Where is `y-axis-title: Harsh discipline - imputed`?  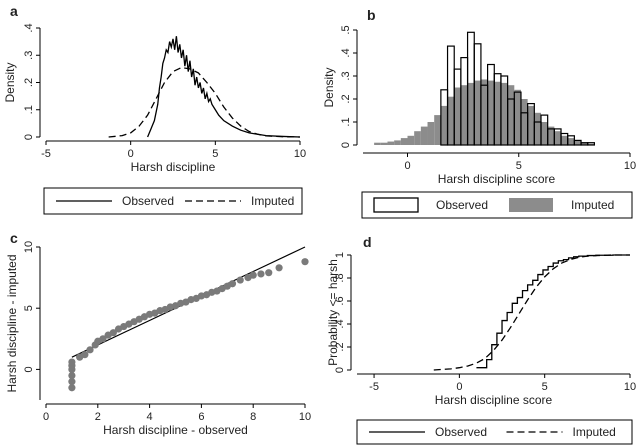
y-axis-title: Harsh discipline - imputed is located at coordinates (12, 323).